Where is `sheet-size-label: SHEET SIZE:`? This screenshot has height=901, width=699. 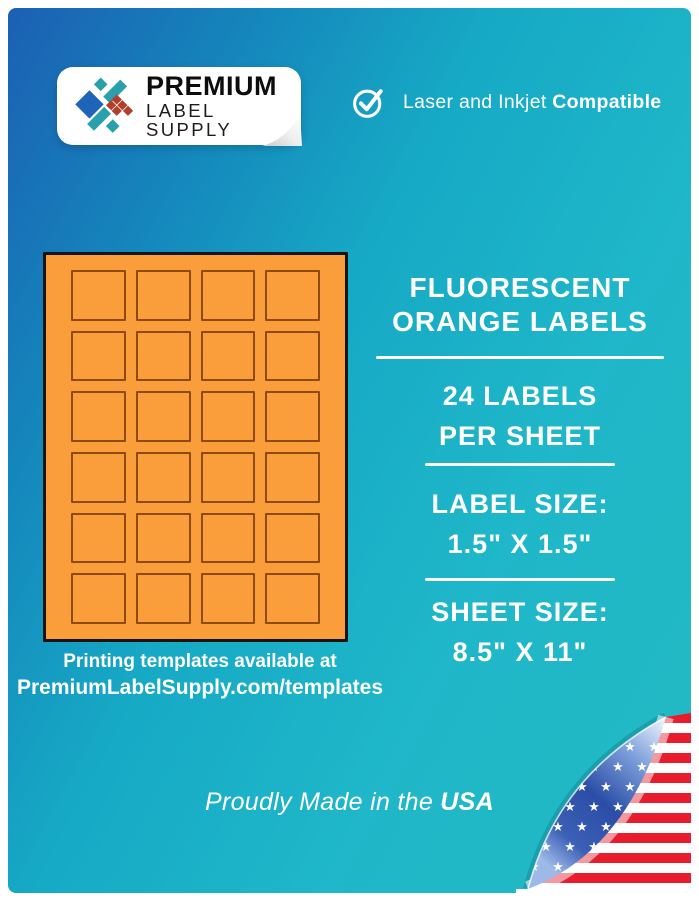
sheet-size-label: SHEET SIZE: is located at coordinates (520, 612).